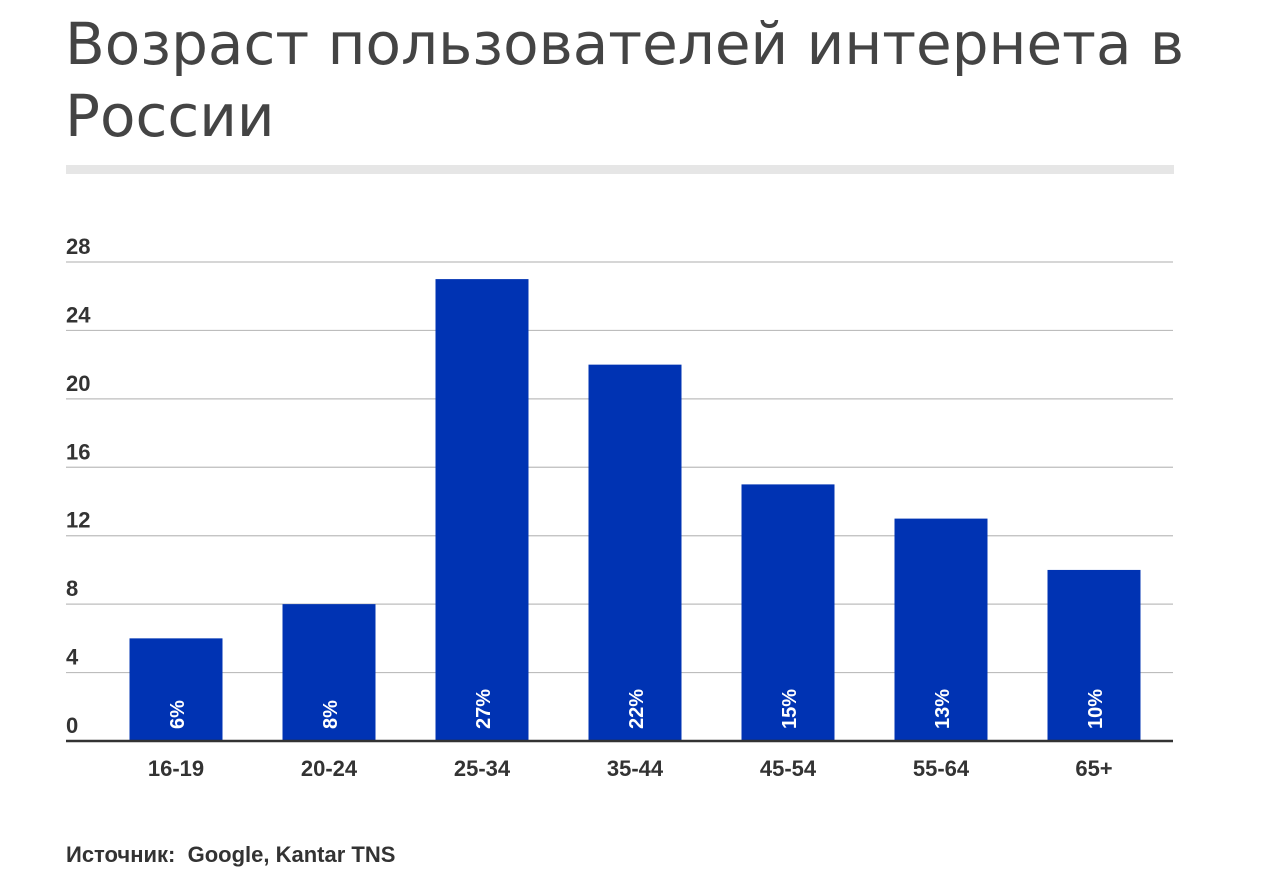 This screenshot has width=1280, height=873. Describe the element at coordinates (635, 768) in the screenshot. I see `x-tick-label: 35-44` at that location.